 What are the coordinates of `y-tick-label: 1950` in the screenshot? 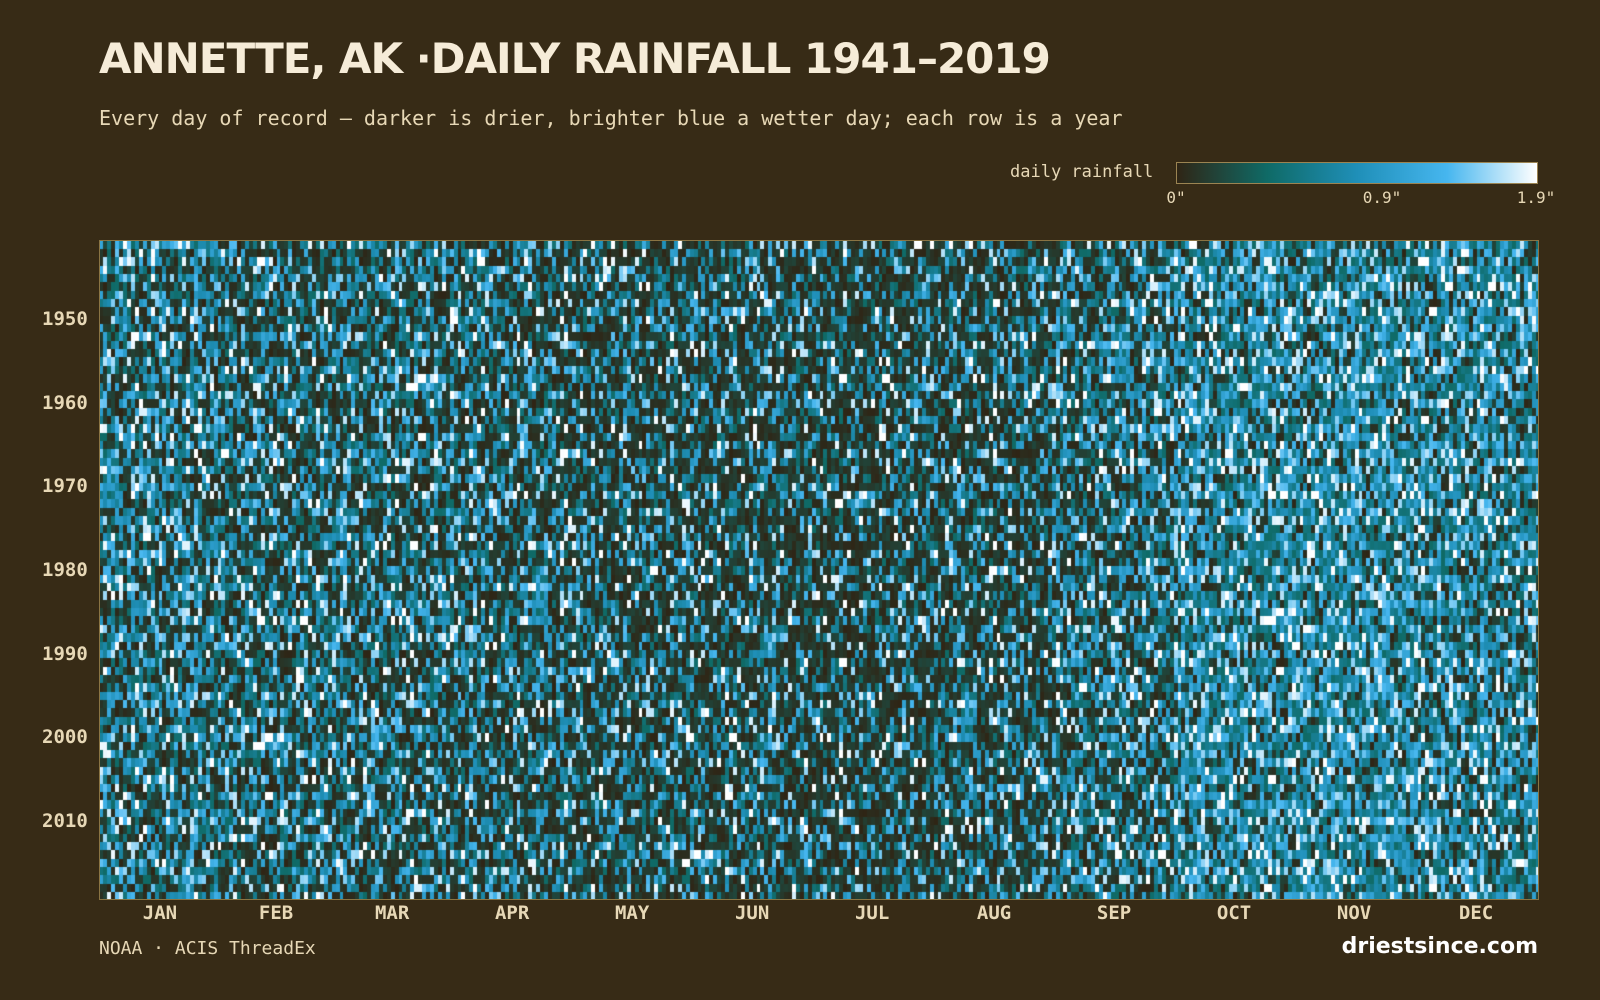 It's located at (65, 319).